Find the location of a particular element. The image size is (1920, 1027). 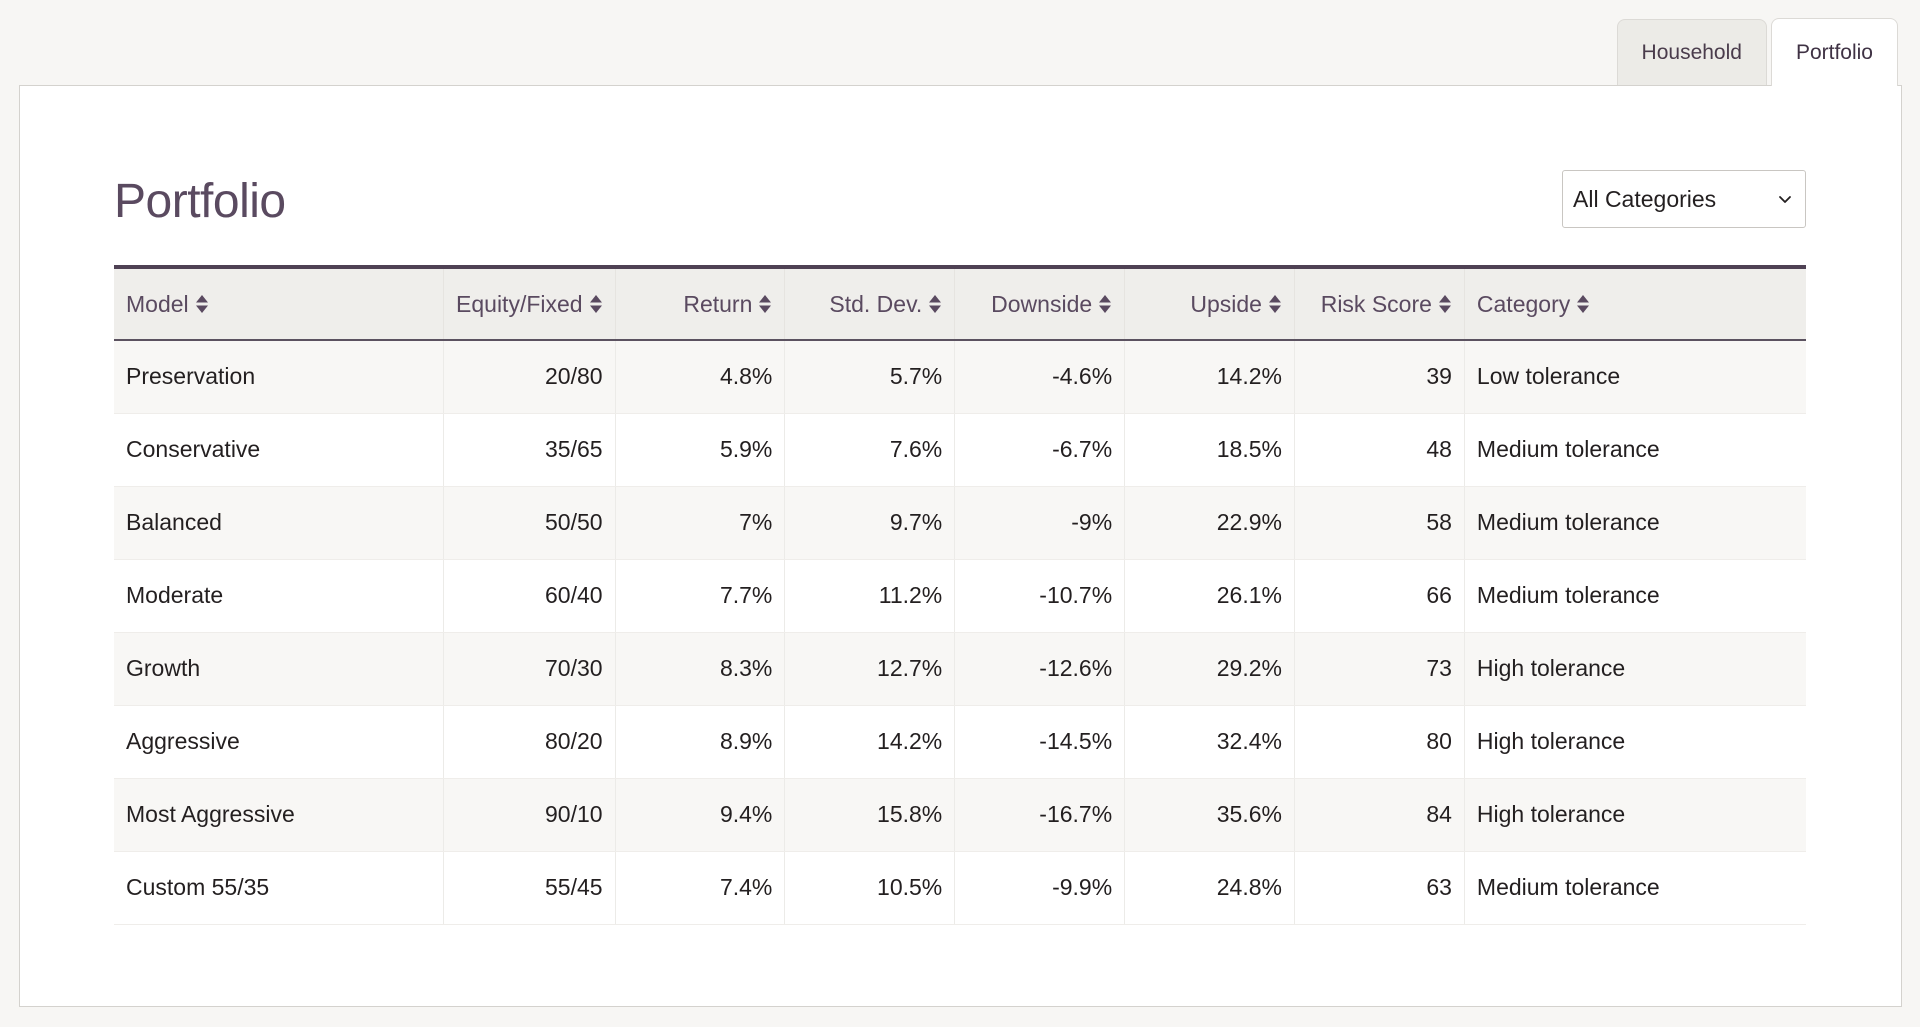

column-header: Std. Dev. is located at coordinates (870, 303).